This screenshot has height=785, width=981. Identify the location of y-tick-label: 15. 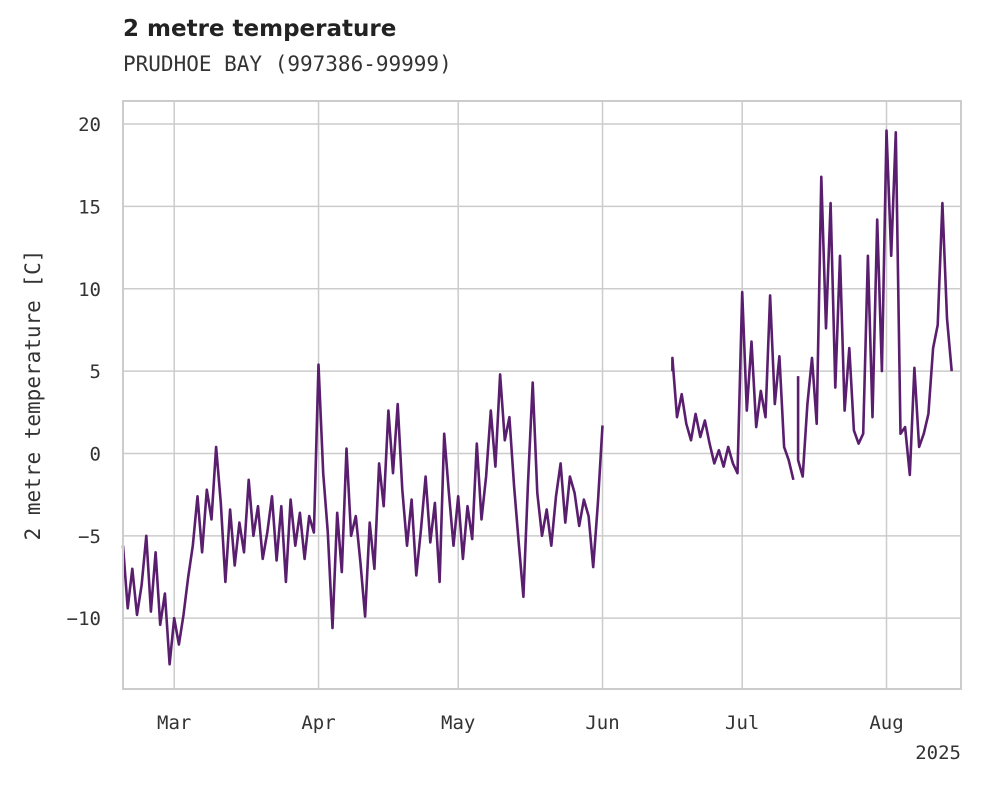
(89, 207).